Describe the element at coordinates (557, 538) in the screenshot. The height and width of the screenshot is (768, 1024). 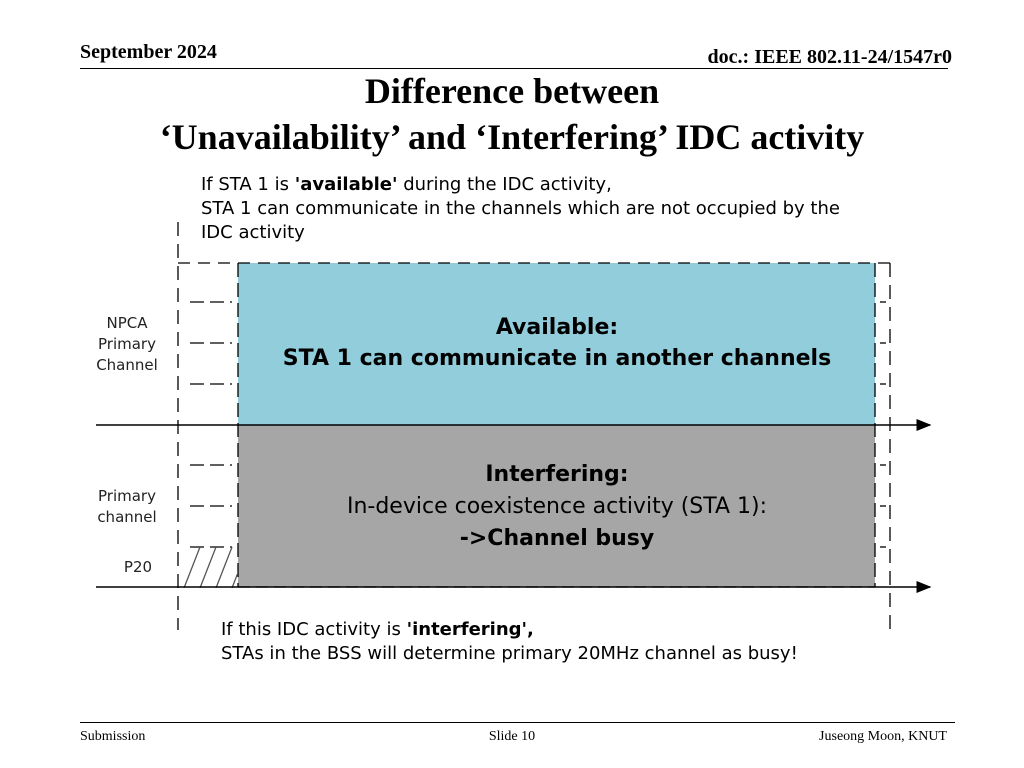
I see `interfering-emphasis: ->Channel busy` at that location.